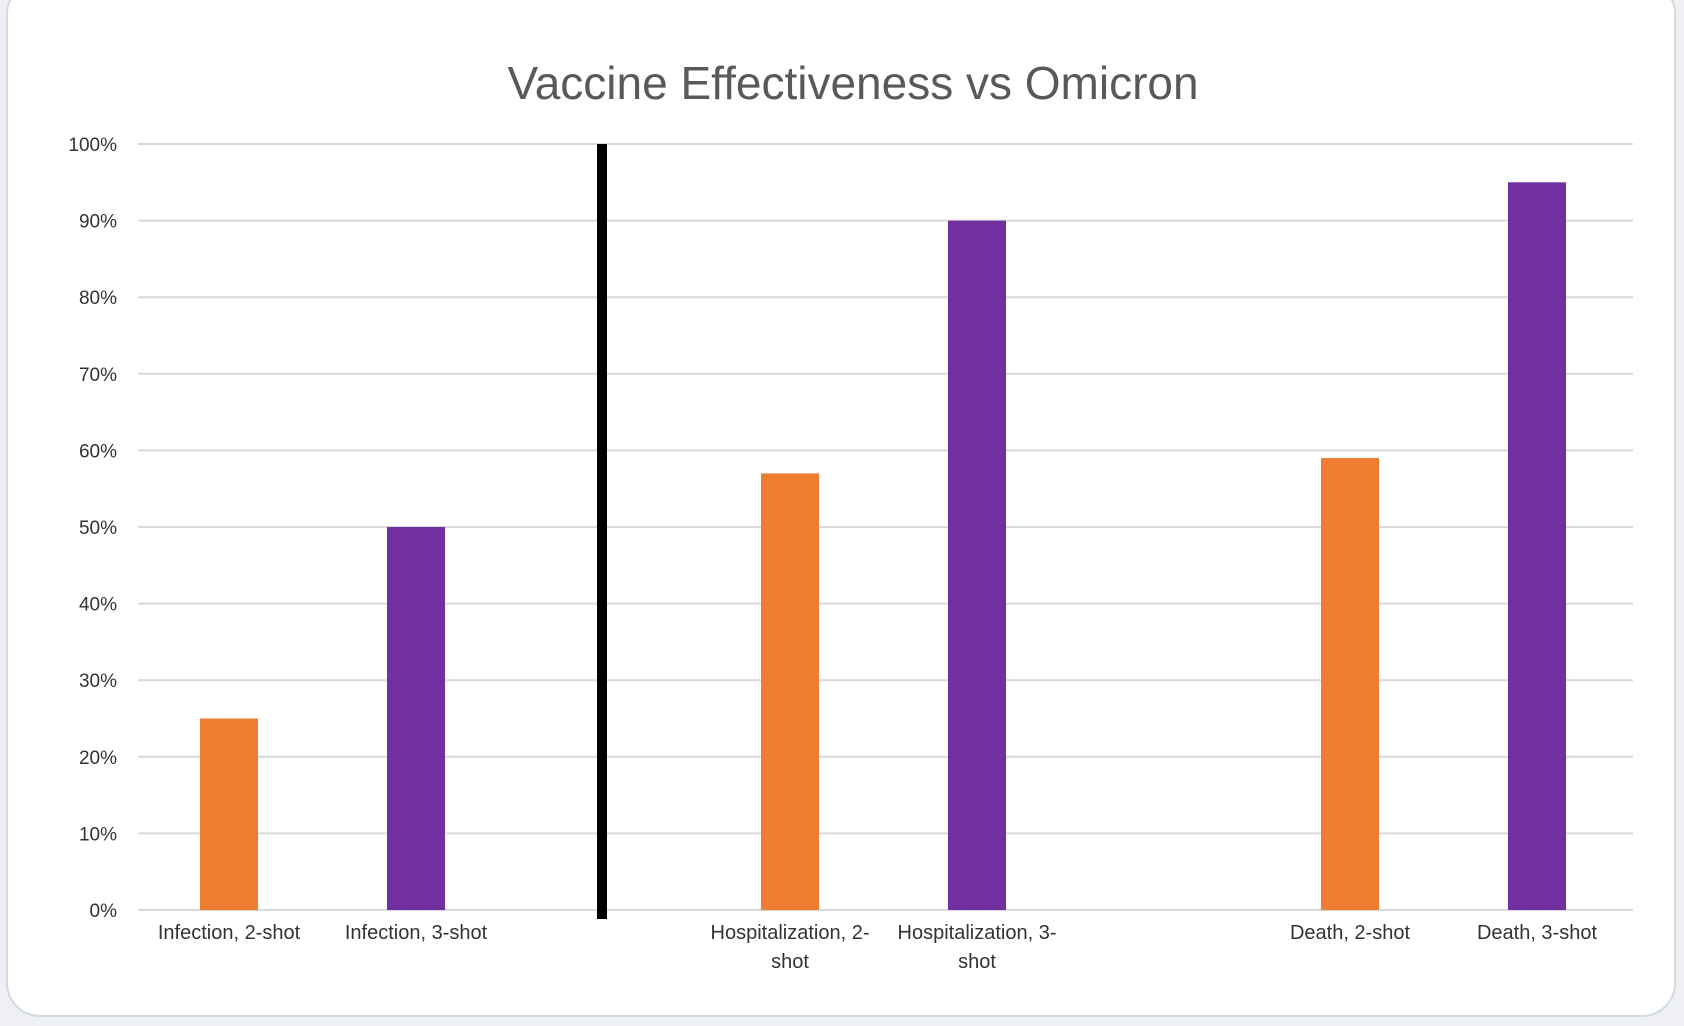 The width and height of the screenshot is (1684, 1026). I want to click on y-tick-label: 90%, so click(98, 222).